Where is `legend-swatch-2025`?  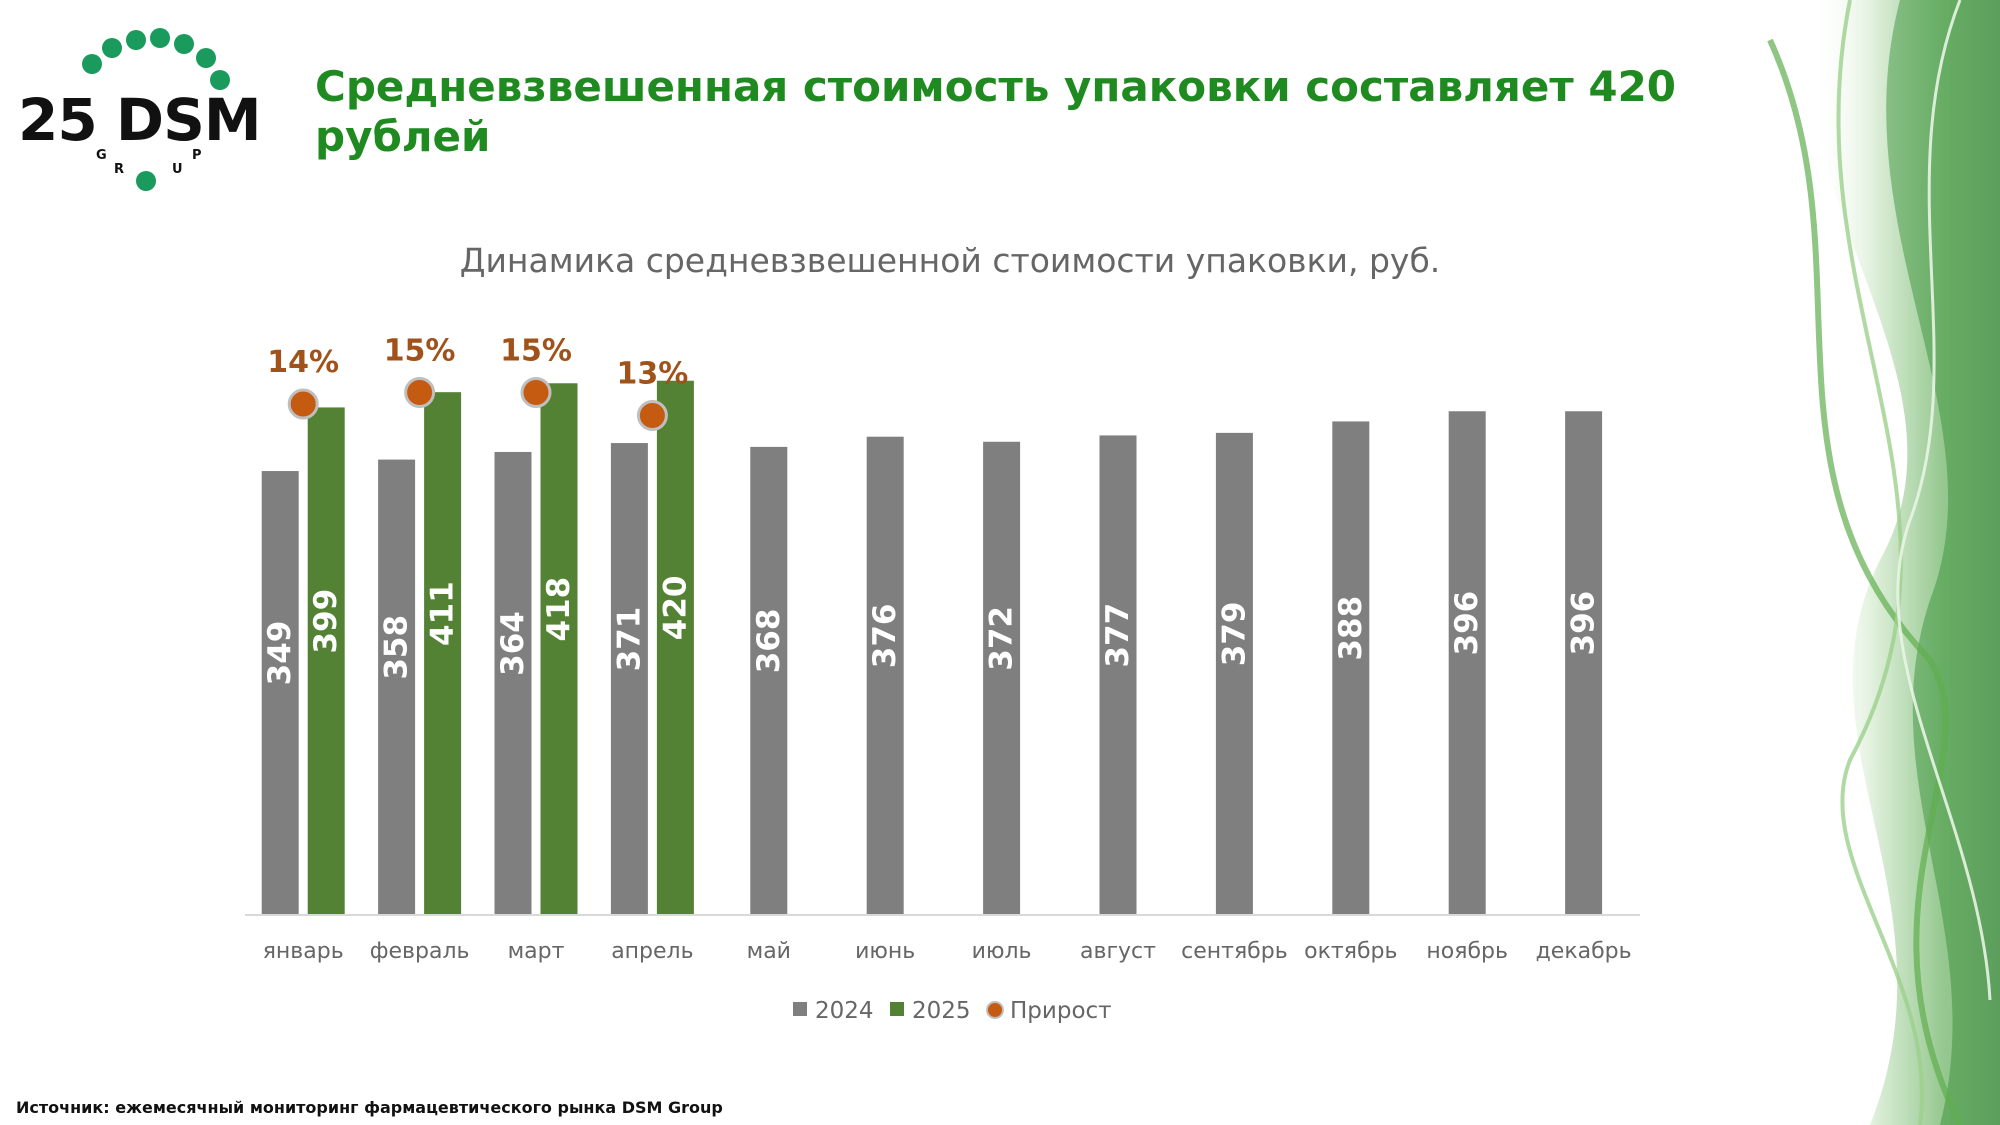
legend-swatch-2025 is located at coordinates (897, 1009).